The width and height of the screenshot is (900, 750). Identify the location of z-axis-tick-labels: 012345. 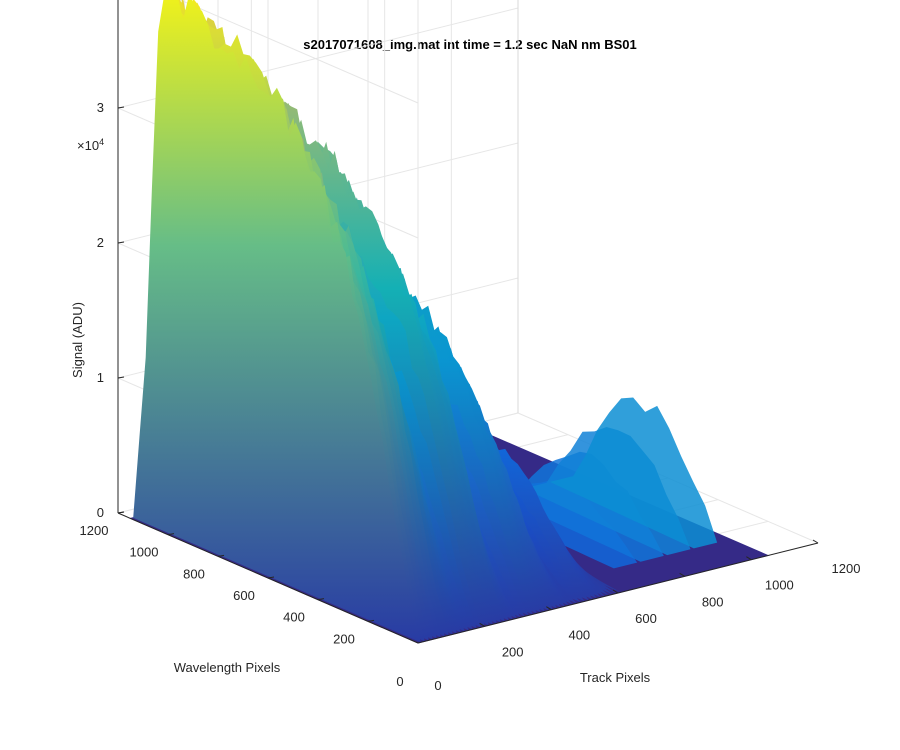
(100, 260).